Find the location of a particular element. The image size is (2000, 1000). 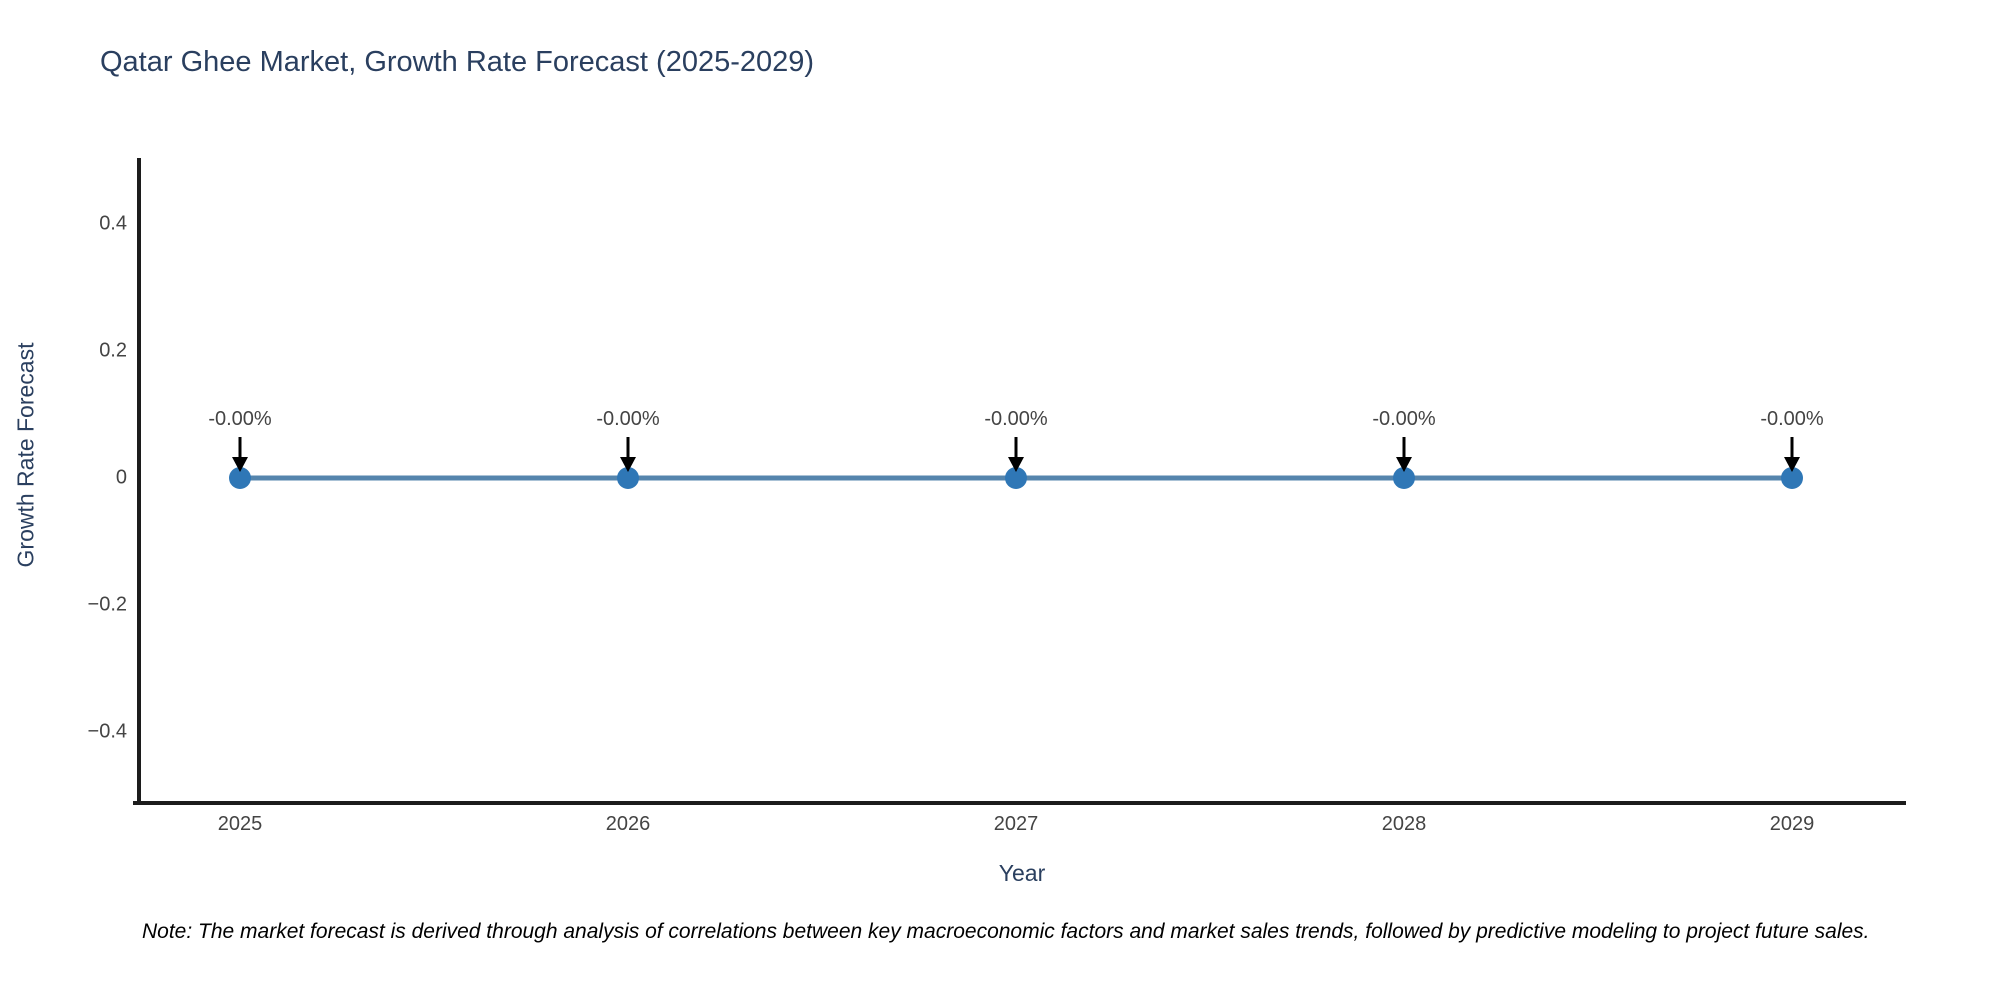

y-tick-label: 0.4 is located at coordinates (113, 223).